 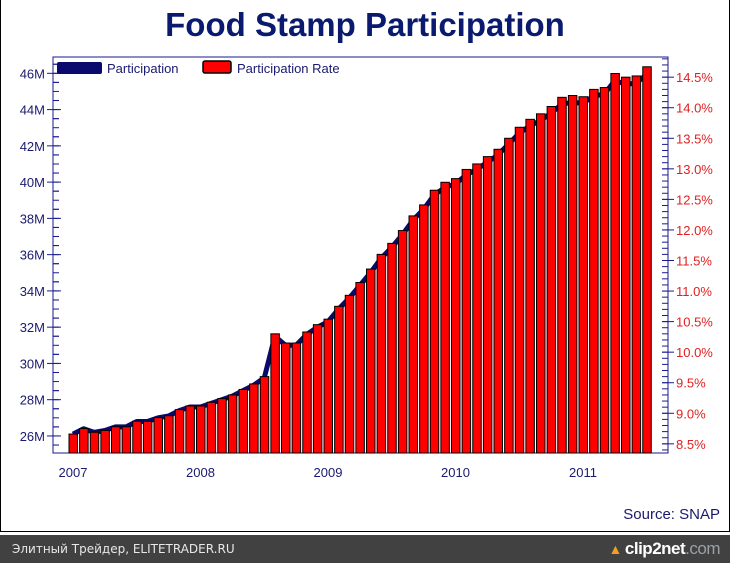 What do you see at coordinates (32, 110) in the screenshot?
I see `left-tick-label: 44M` at bounding box center [32, 110].